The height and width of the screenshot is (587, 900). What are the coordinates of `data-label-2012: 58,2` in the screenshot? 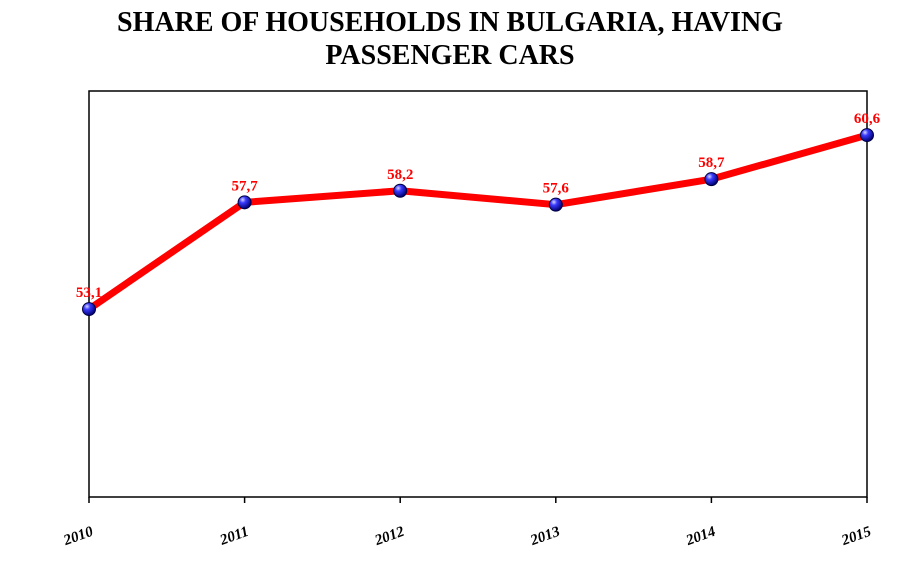 It's located at (400, 175).